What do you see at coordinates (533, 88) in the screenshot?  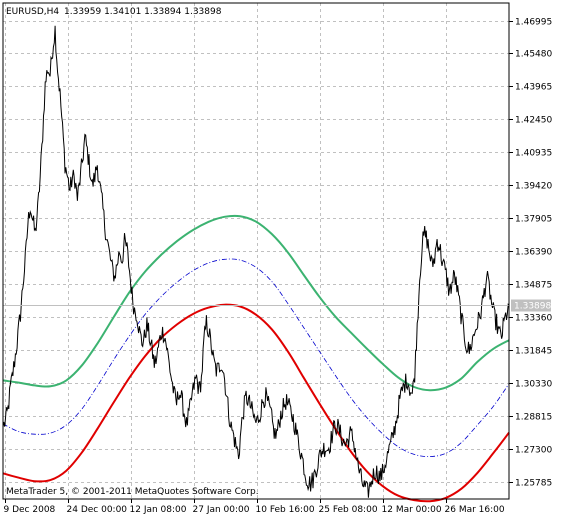 I see `y-tick-label: 1.43965` at bounding box center [533, 88].